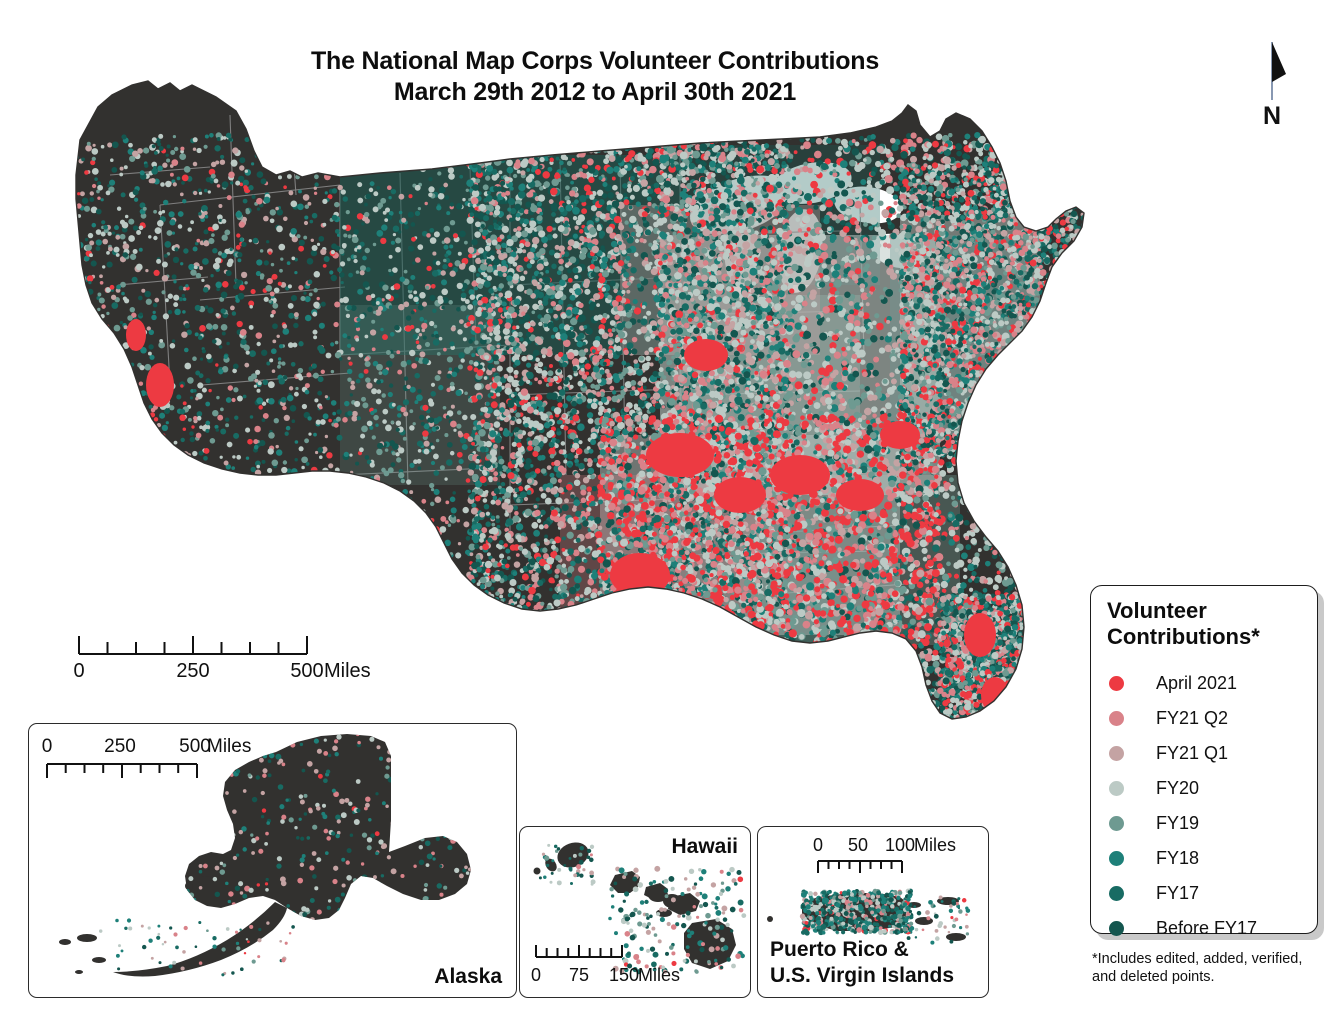 Image resolution: width=1336 pixels, height=1032 pixels. Describe the element at coordinates (122, 770) in the screenshot. I see `alaska-scale-ticks` at that location.